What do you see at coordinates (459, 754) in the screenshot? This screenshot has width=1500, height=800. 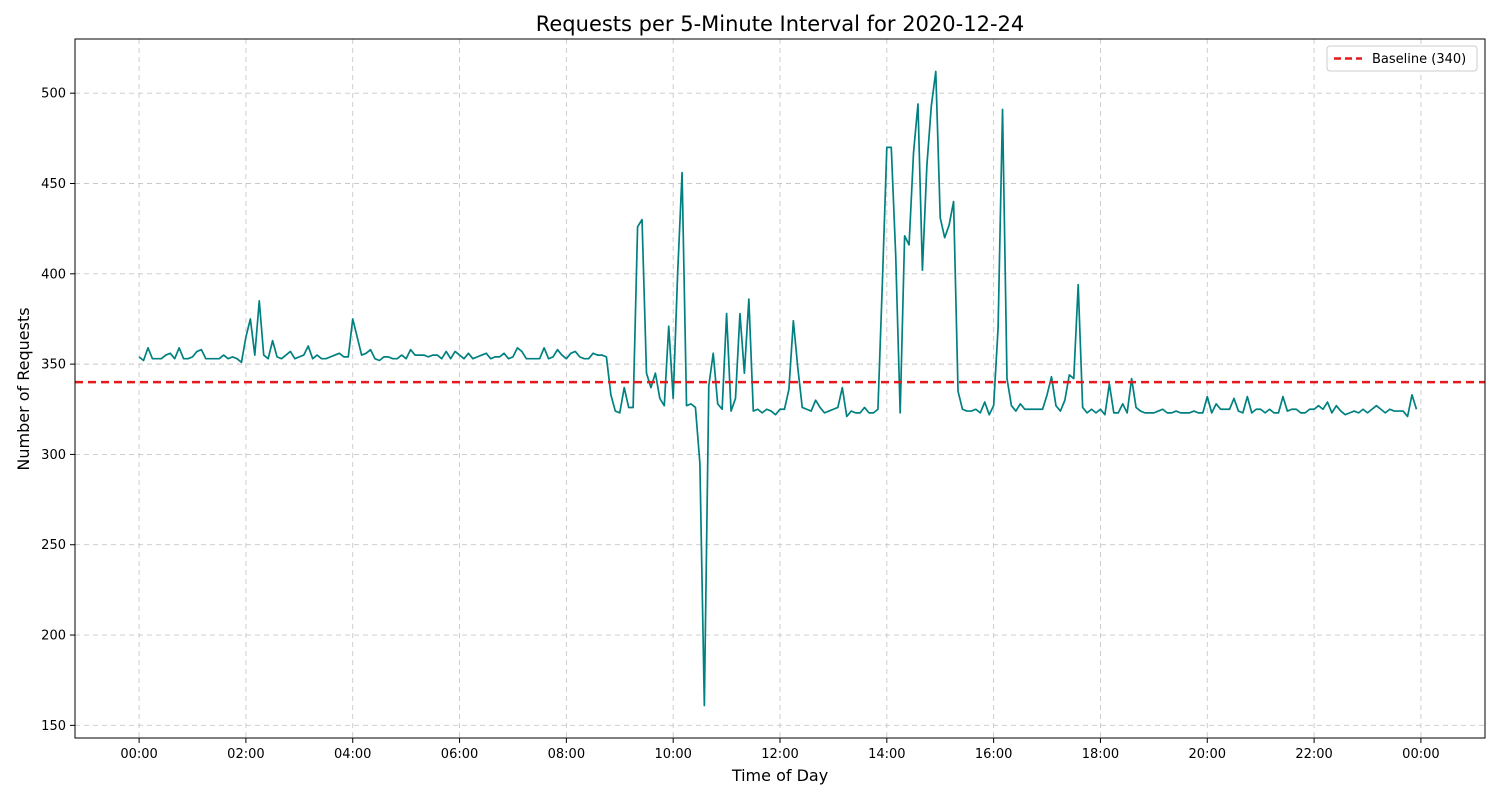 I see `x-tick-label: 06:00` at bounding box center [459, 754].